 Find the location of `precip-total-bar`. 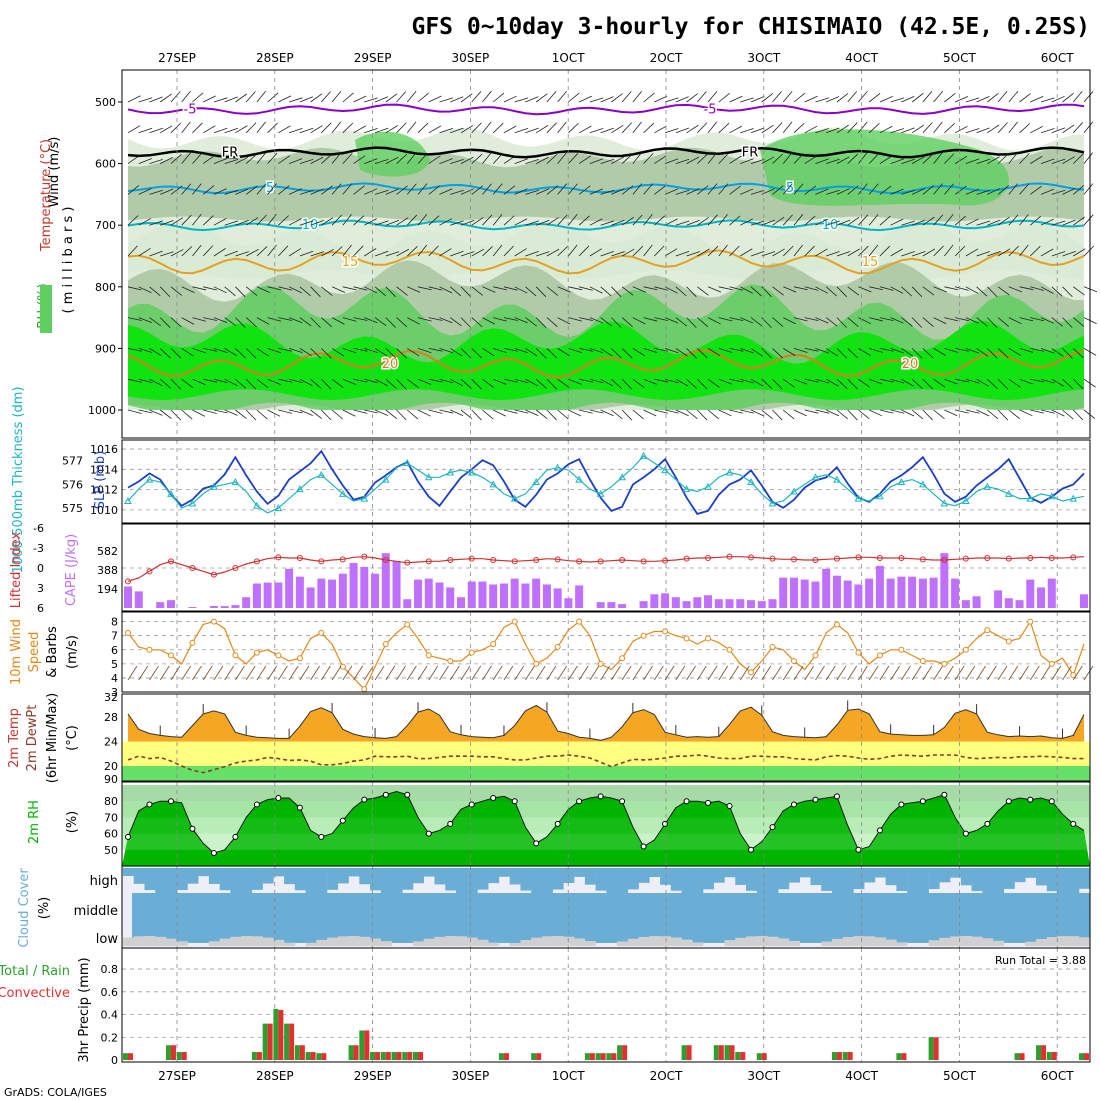

precip-total-bar is located at coordinates (179, 1056).